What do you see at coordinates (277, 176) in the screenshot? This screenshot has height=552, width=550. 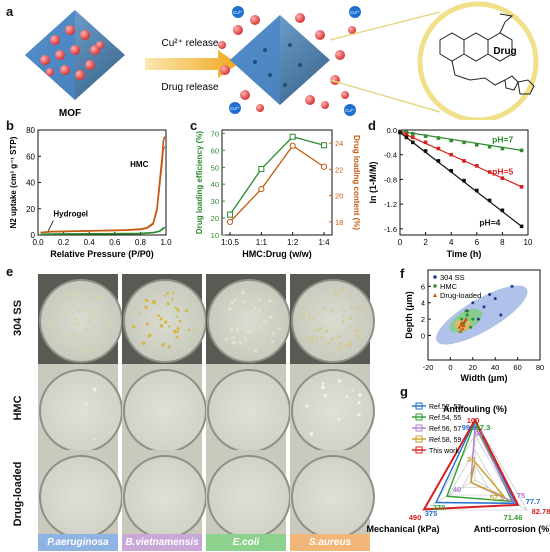 I see `series-line-efficiency` at bounding box center [277, 176].